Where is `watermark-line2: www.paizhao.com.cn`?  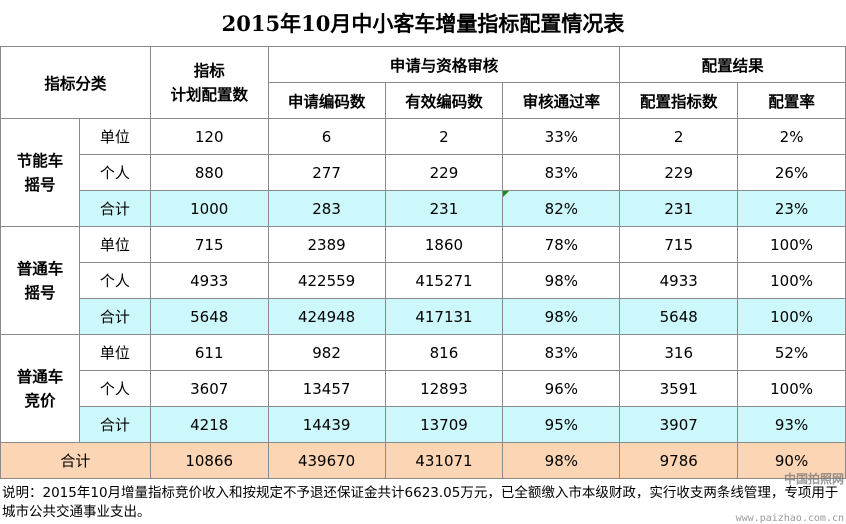 watermark-line2: www.paizhao.com.cn is located at coordinates (789, 518).